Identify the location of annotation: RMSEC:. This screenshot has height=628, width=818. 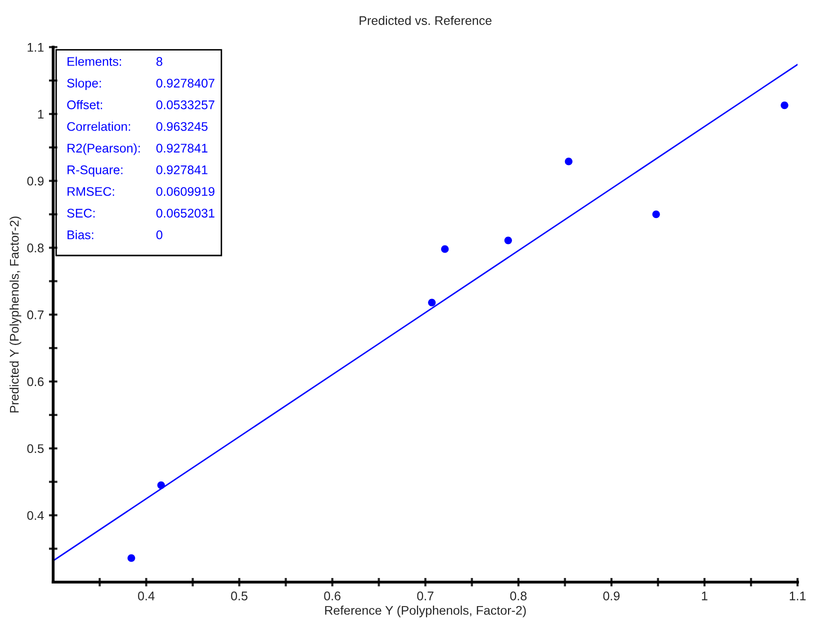
(91, 191).